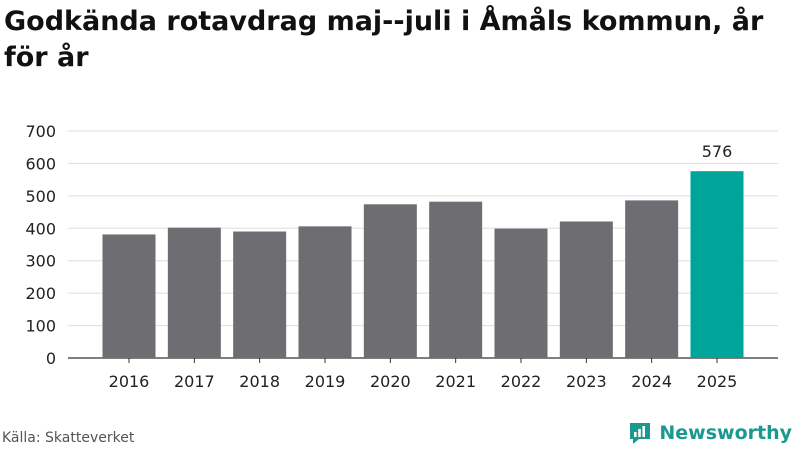 This screenshot has height=450, width=800. What do you see at coordinates (40, 245) in the screenshot?
I see `y-axis-ticks: 0 100 200 300 400 500 600 700` at bounding box center [40, 245].